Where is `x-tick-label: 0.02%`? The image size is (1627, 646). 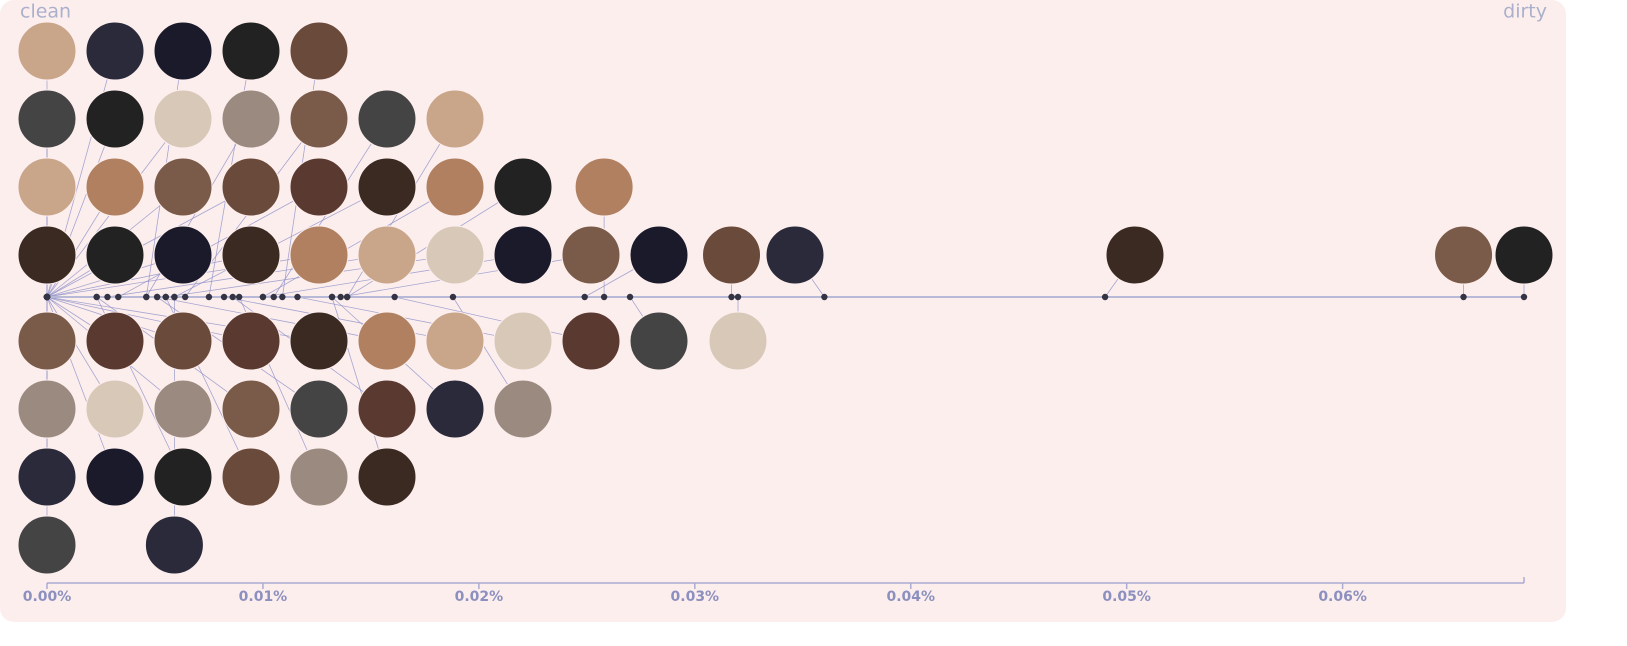 x-tick-label: 0.02% is located at coordinates (479, 597).